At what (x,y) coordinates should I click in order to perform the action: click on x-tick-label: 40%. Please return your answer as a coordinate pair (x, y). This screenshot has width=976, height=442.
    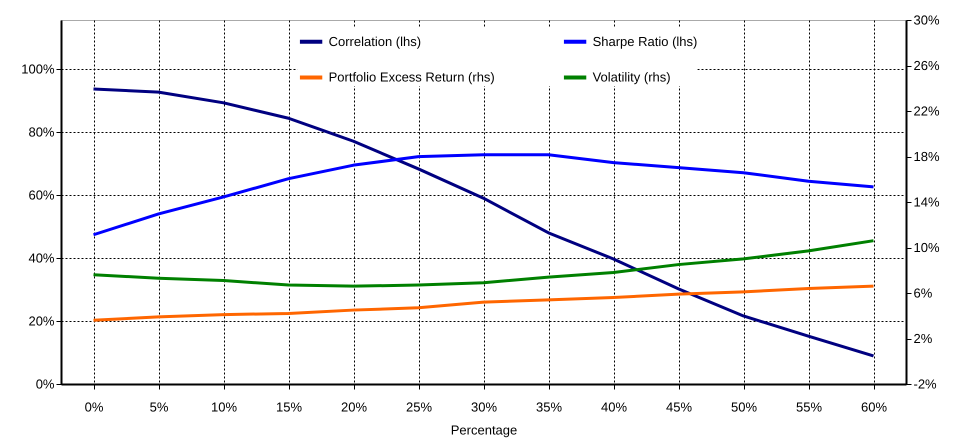
    Looking at the image, I should click on (614, 407).